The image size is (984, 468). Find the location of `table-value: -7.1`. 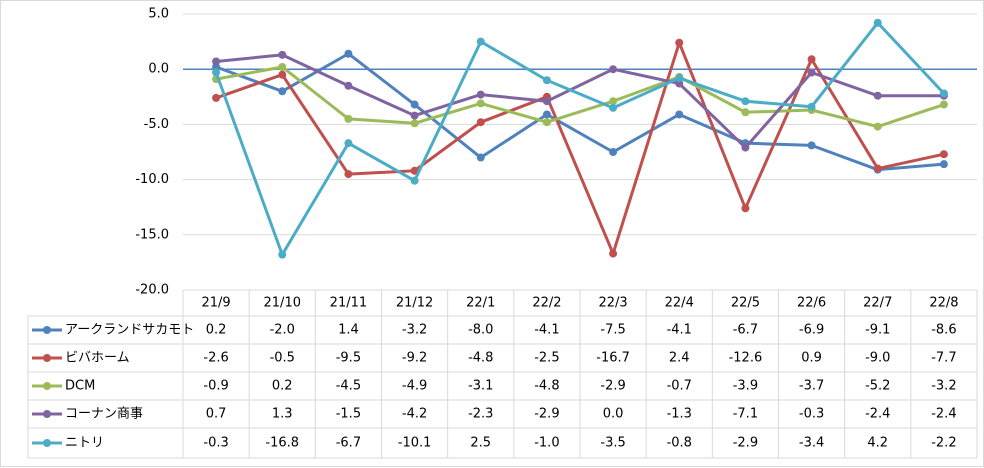

table-value: -7.1 is located at coordinates (745, 414).